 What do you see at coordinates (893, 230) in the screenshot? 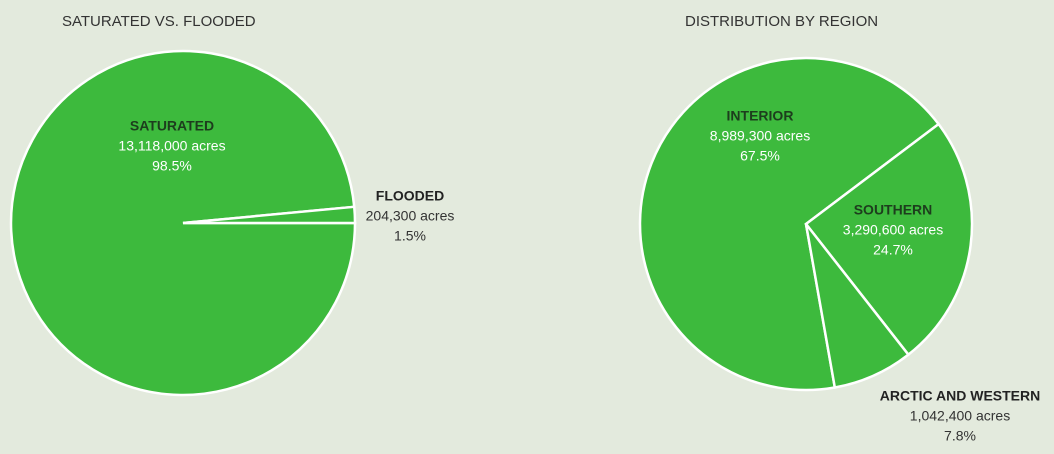
I see `slice-area-label: 3,290,600 acres` at bounding box center [893, 230].